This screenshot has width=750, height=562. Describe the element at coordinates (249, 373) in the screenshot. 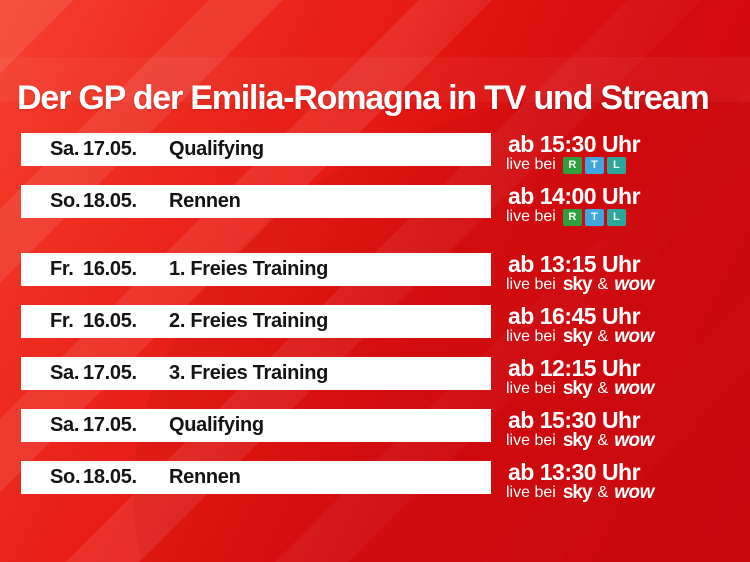

I see `session-name: 3. Freies Training` at that location.